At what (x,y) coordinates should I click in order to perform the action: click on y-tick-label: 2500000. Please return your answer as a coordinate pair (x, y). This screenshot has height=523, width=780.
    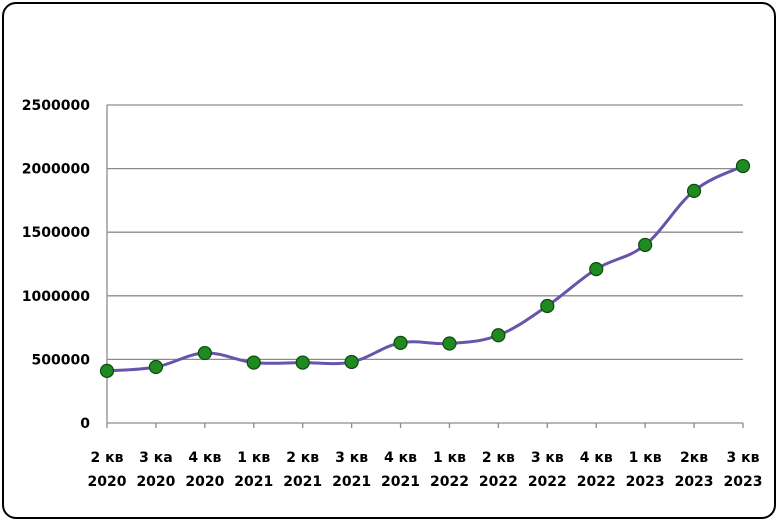
    Looking at the image, I should click on (56, 106).